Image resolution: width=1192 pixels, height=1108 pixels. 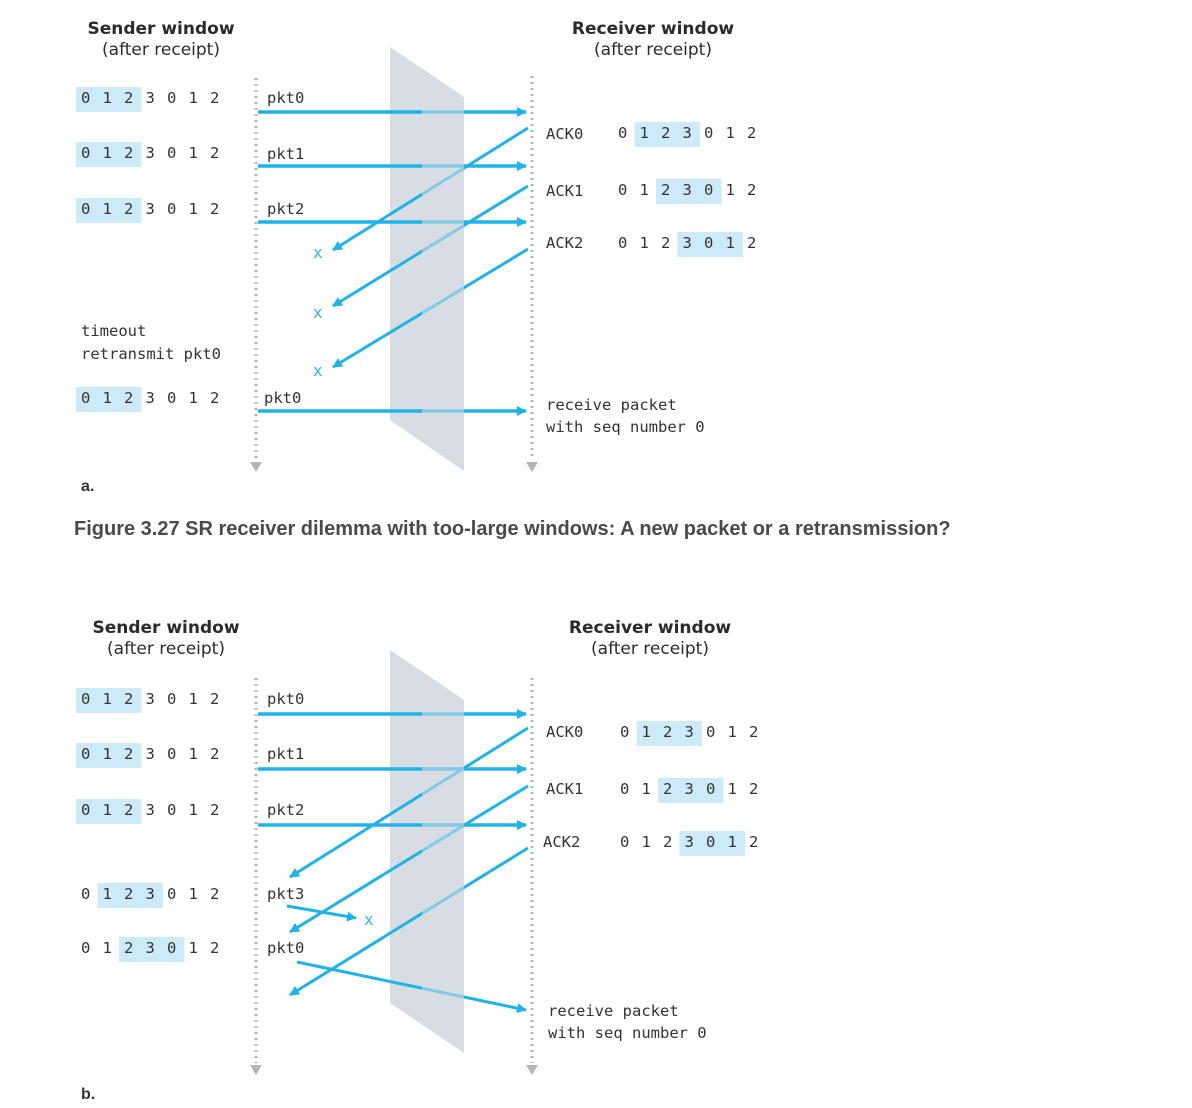 What do you see at coordinates (165, 628) in the screenshot?
I see `sender-window-title-b: Sender window` at bounding box center [165, 628].